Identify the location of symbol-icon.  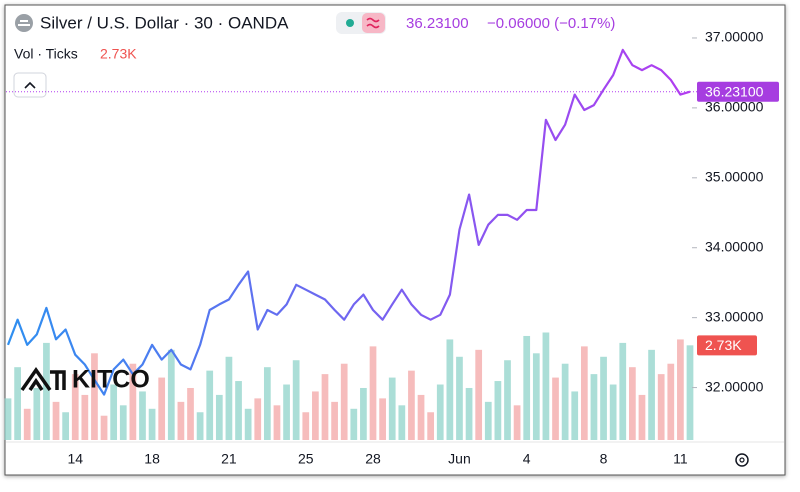
(24, 23).